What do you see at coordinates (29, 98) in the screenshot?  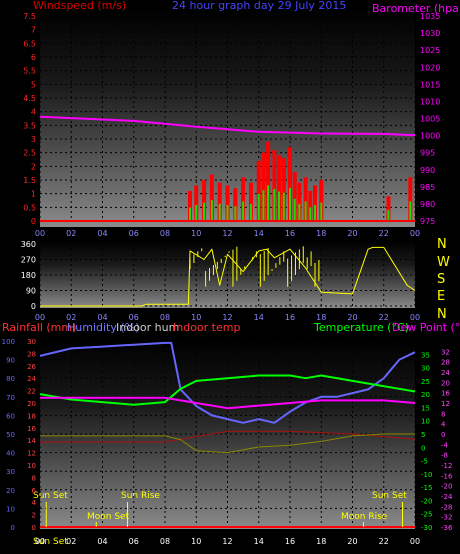 I see `windspeed-tick-label: 4.5` at bounding box center [29, 98].